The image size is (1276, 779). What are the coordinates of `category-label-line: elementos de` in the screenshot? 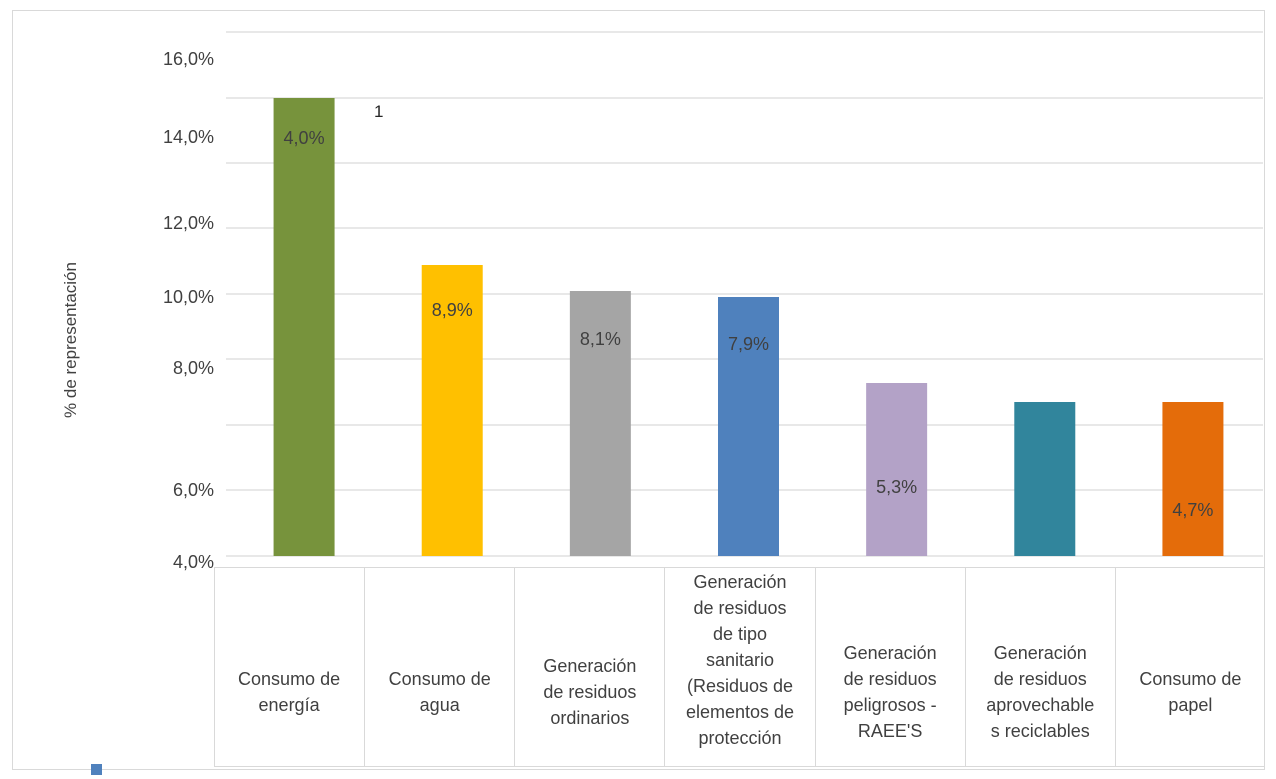 It's located at (740, 712).